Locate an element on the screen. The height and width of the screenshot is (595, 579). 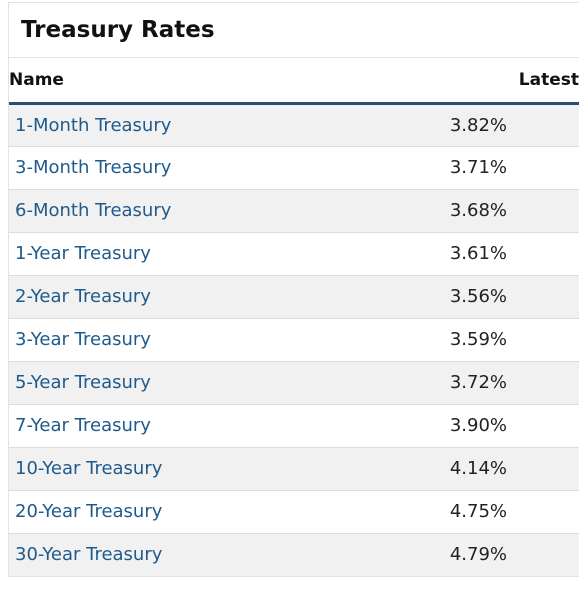
treasury-link: 1-Month Treasury is located at coordinates (93, 125).